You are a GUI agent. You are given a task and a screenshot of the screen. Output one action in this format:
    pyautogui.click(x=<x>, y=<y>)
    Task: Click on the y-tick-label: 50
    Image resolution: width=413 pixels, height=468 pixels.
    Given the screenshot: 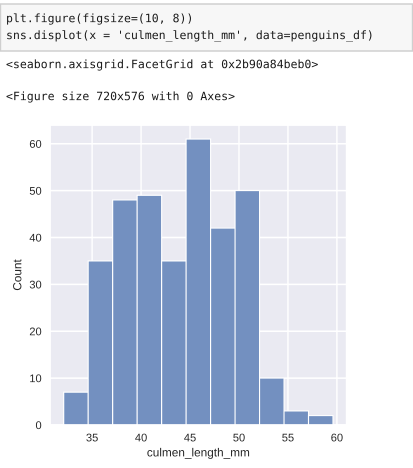 What is the action you would take?
    pyautogui.click(x=36, y=190)
    